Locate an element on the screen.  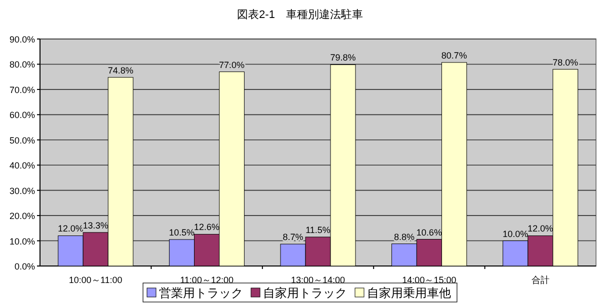
y-tick-label: 10.0% is located at coordinates (22, 241).